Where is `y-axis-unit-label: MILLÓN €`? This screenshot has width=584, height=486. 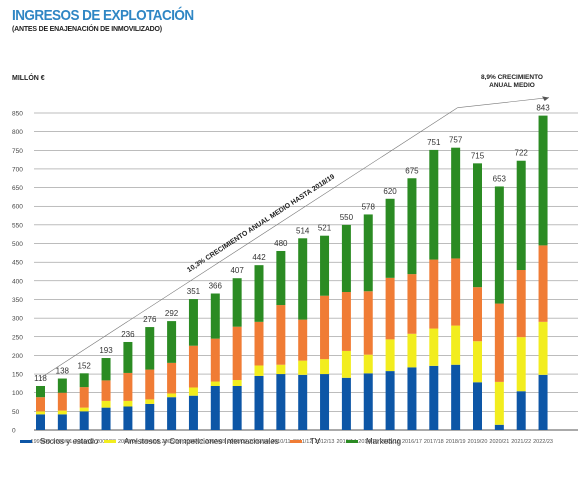 y-axis-unit-label: MILLÓN € is located at coordinates (28, 78).